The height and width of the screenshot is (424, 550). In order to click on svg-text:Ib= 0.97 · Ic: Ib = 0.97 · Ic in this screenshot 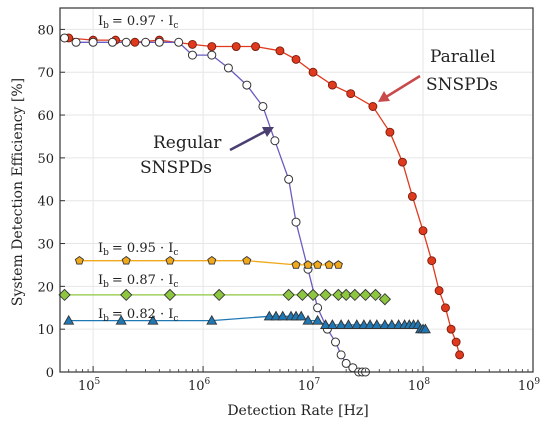, I will do `click(138, 22)`.